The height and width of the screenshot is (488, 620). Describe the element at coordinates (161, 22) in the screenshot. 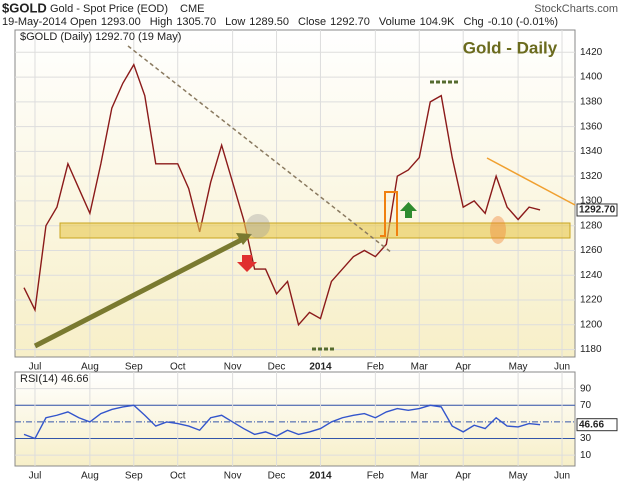

I see `stat-label: High` at that location.